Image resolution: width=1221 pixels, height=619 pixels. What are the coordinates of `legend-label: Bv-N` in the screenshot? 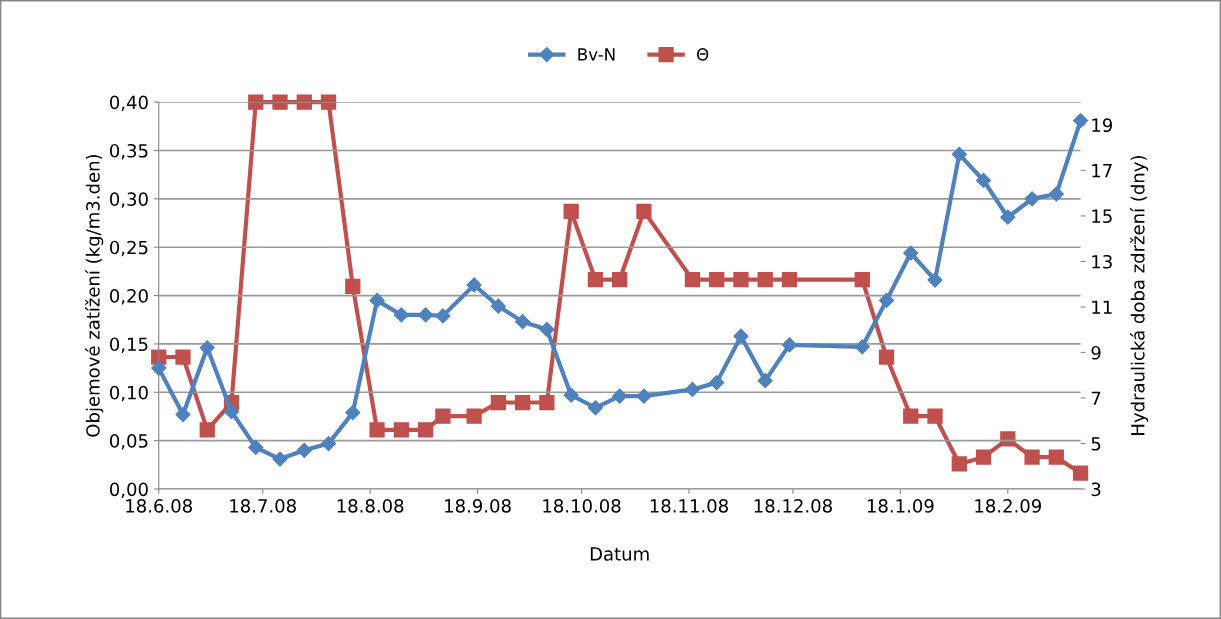 It's located at (596, 54).